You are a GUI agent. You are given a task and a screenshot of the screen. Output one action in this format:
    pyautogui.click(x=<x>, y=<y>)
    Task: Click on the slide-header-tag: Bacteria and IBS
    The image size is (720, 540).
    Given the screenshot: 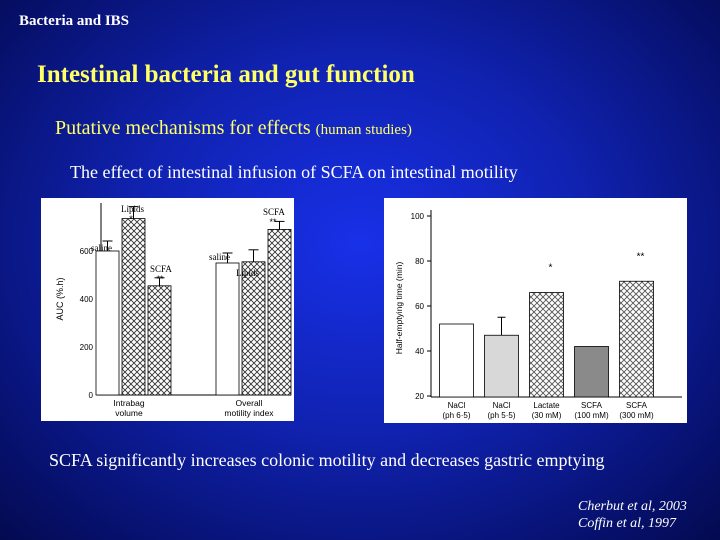 What is the action you would take?
    pyautogui.click(x=74, y=21)
    